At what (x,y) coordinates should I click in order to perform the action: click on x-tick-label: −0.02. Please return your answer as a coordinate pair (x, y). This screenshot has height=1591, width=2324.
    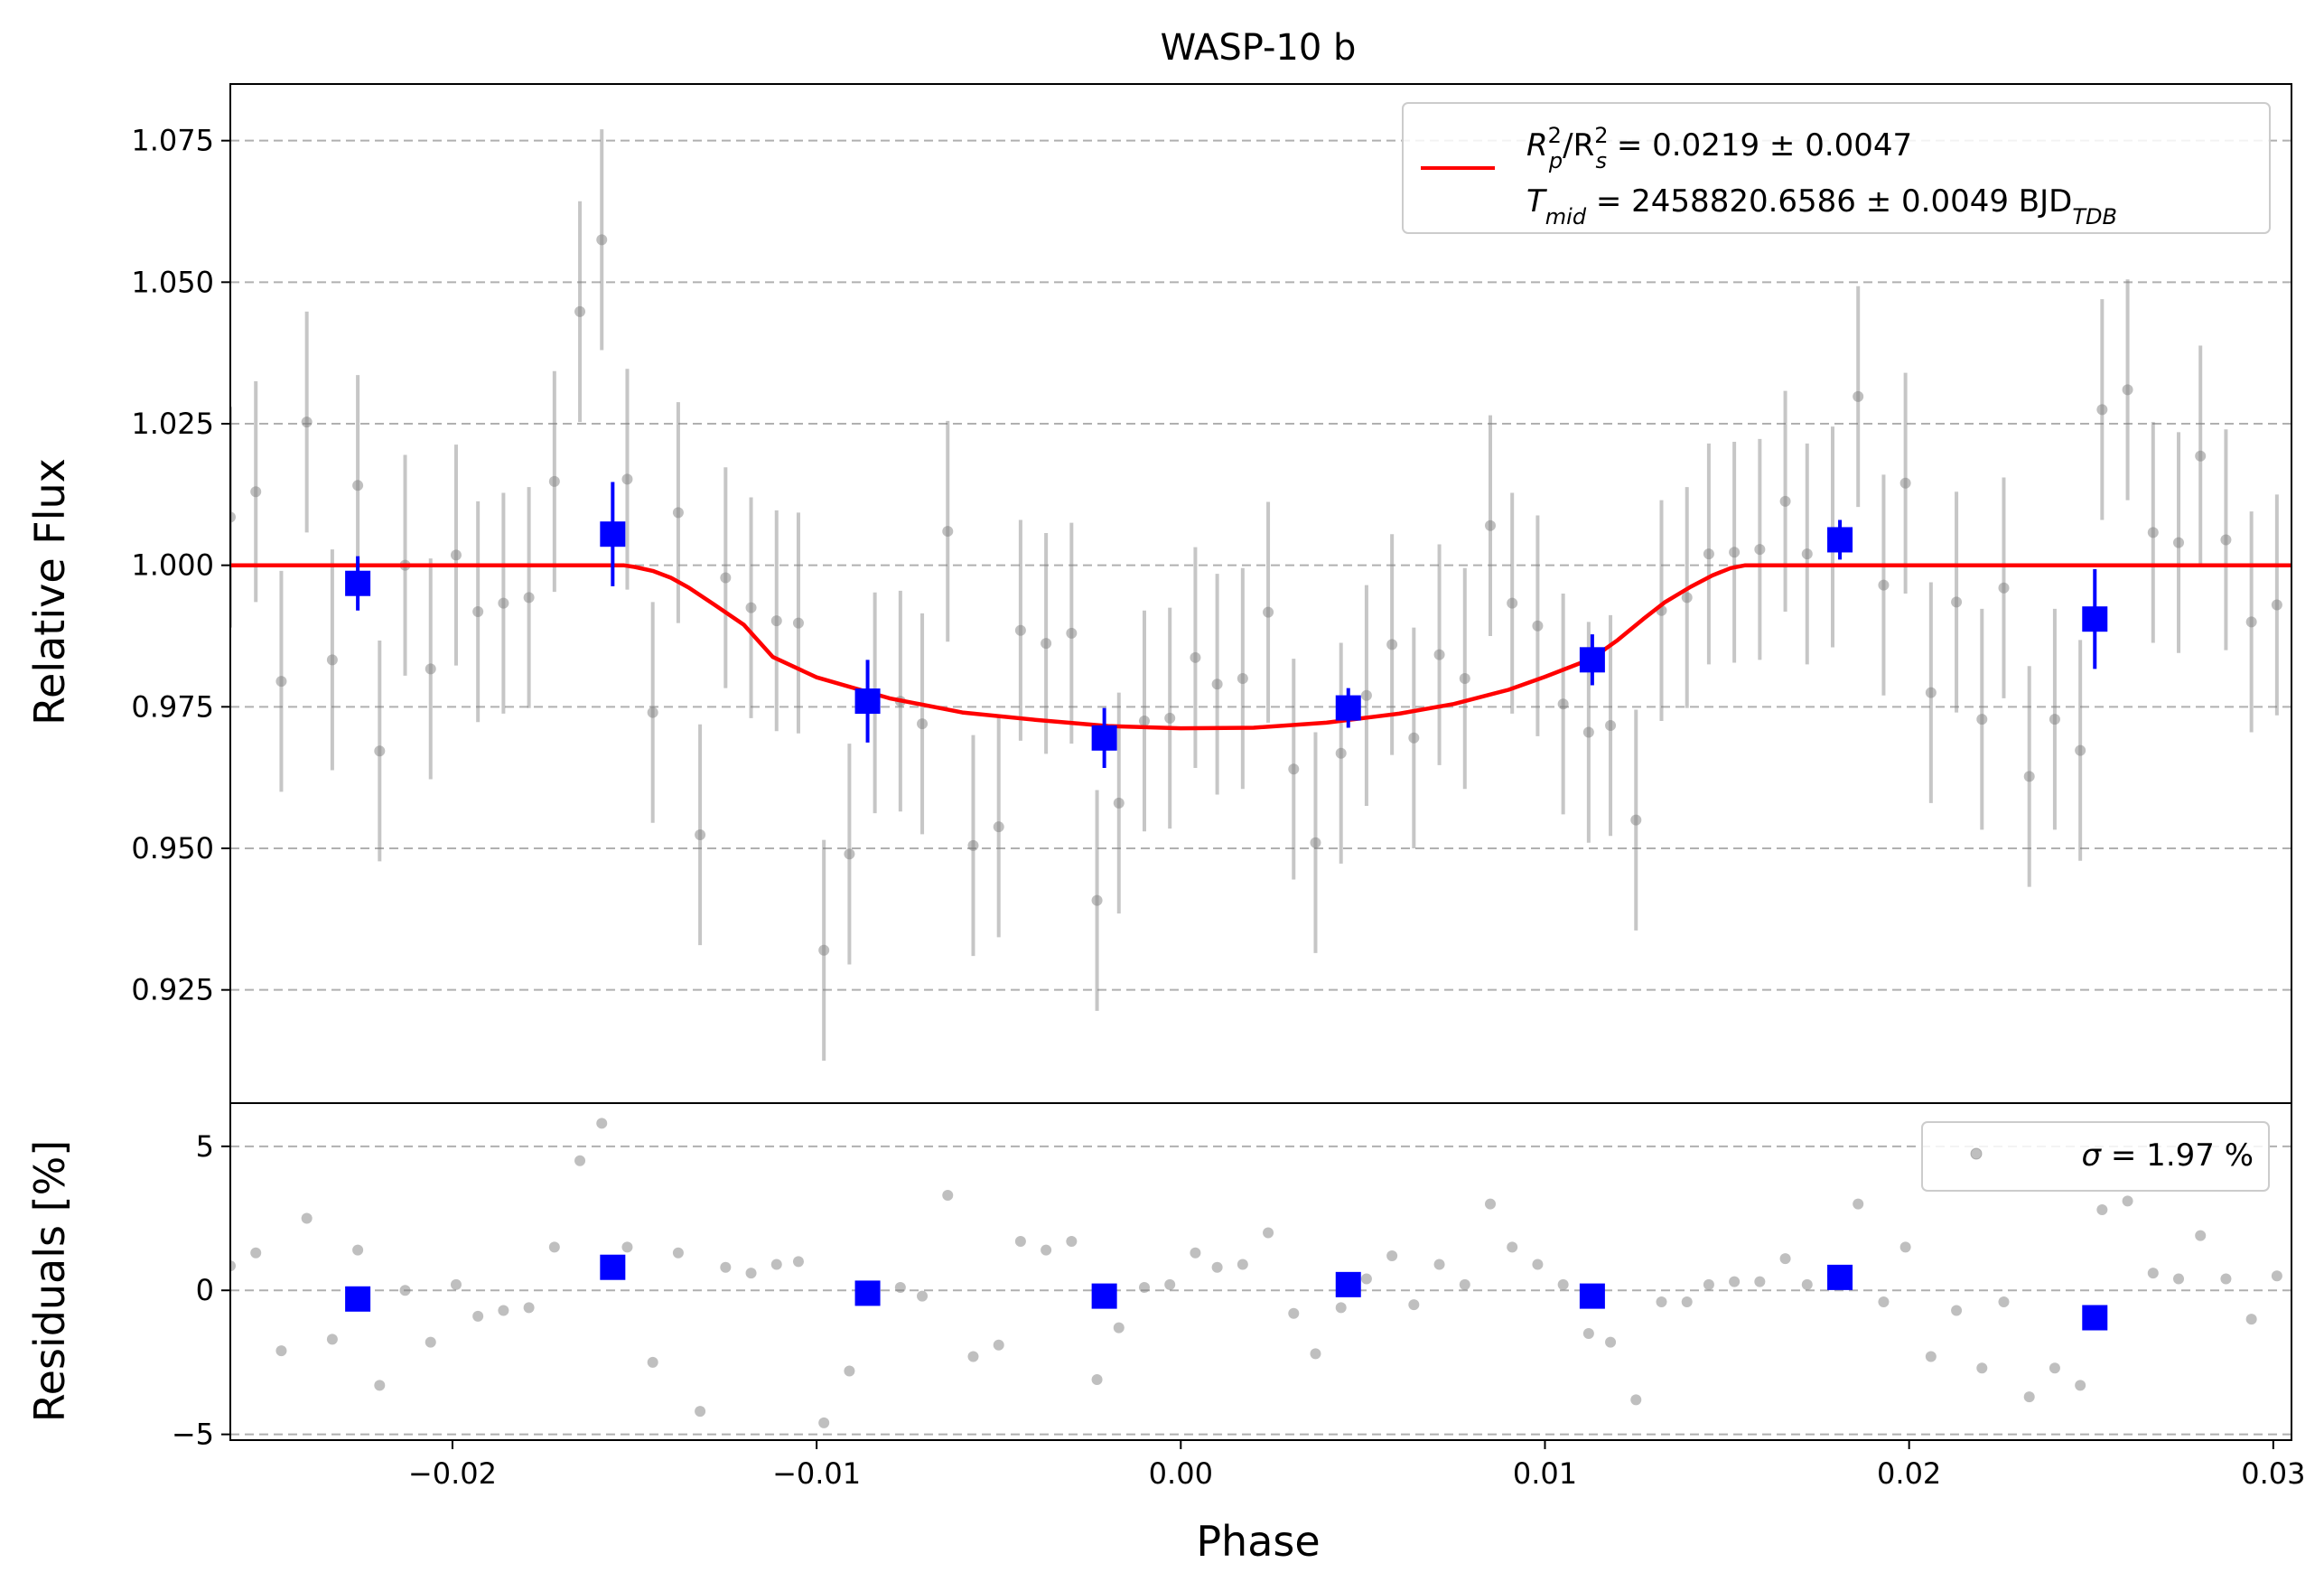
    Looking at the image, I should click on (452, 1473).